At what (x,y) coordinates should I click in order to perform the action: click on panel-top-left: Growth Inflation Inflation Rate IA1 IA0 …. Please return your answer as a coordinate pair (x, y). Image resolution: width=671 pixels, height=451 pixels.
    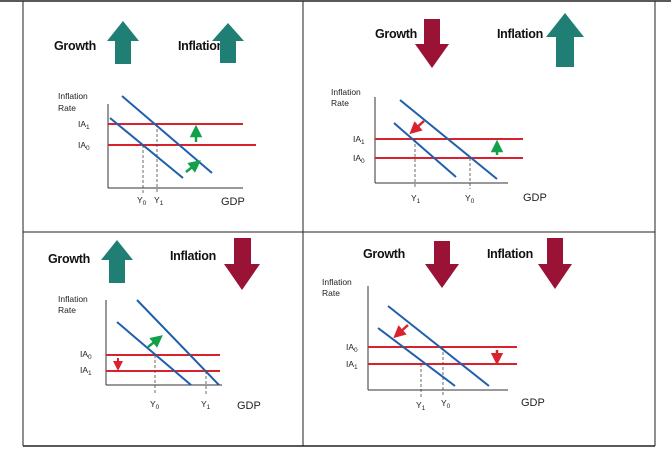
    Looking at the image, I should click on (155, 114).